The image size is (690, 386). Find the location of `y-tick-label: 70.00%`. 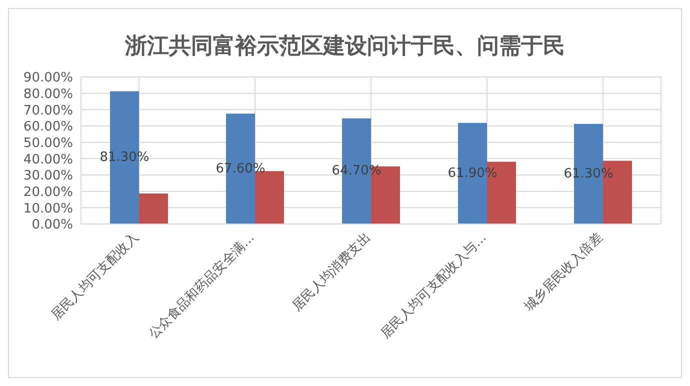

y-tick-label: 70.00% is located at coordinates (48, 110).